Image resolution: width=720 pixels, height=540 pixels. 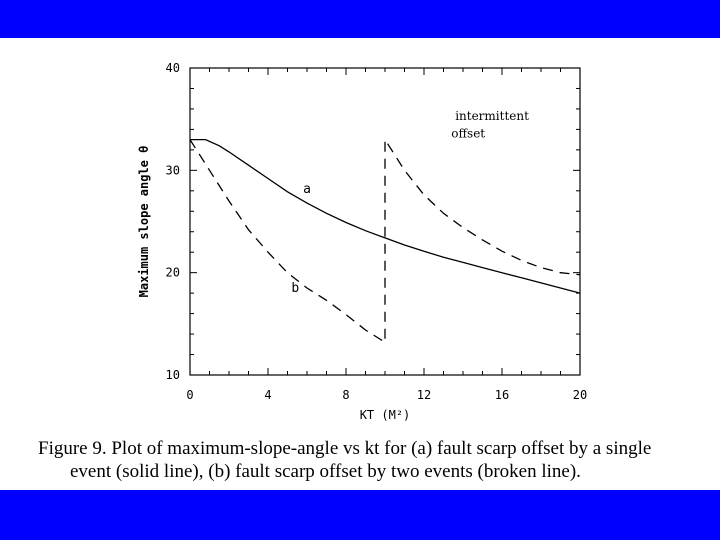 I want to click on curve-label-b: b, so click(x=295, y=288).